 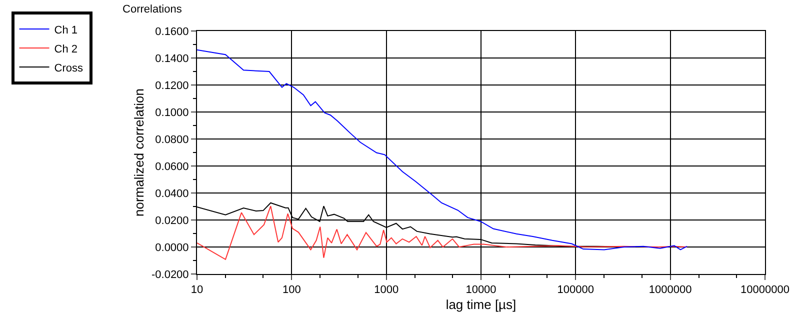 I want to click on x-tick-label: 10000, so click(x=481, y=290).